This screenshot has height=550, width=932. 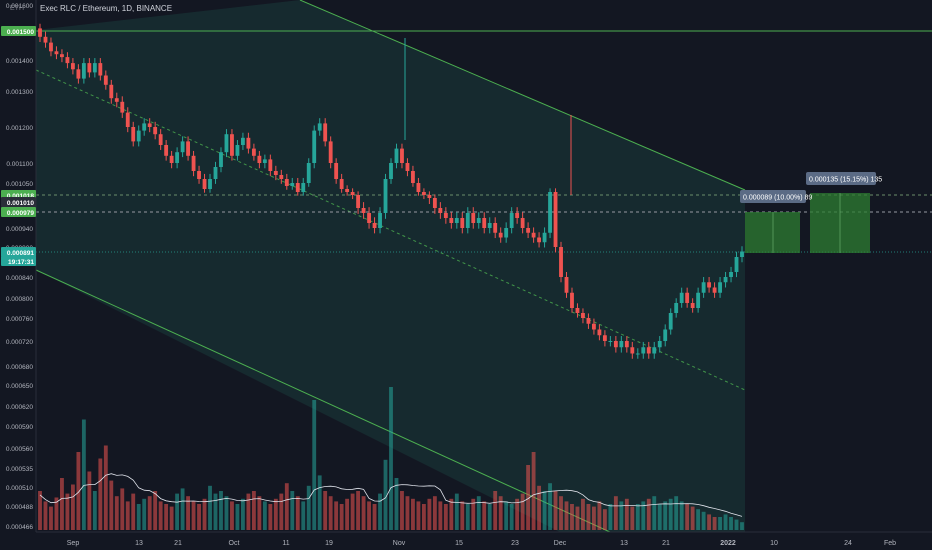 What do you see at coordinates (19, 128) in the screenshot?
I see `y-tick-label: 0.001200` at bounding box center [19, 128].